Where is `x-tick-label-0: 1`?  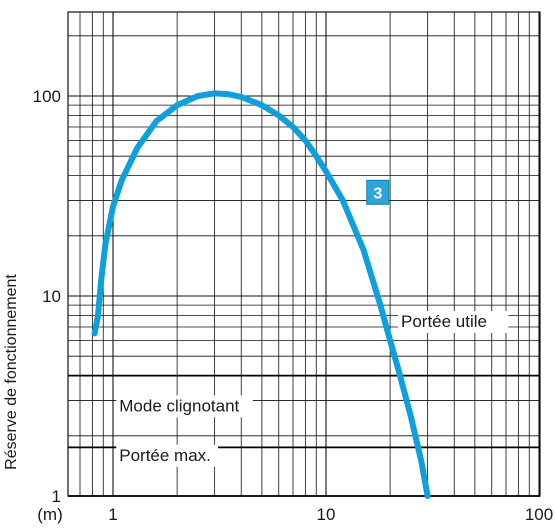
x-tick-label-0: 1 is located at coordinates (112, 514).